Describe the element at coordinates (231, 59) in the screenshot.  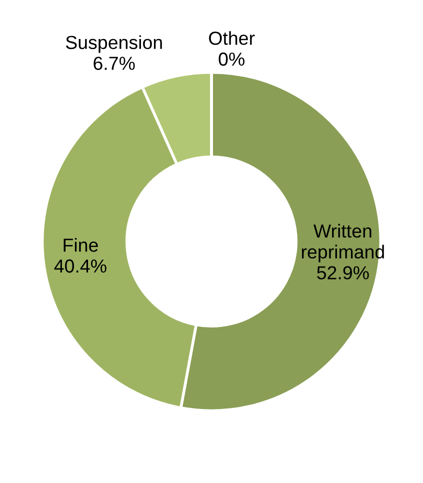
I see `text: 0%` at that location.